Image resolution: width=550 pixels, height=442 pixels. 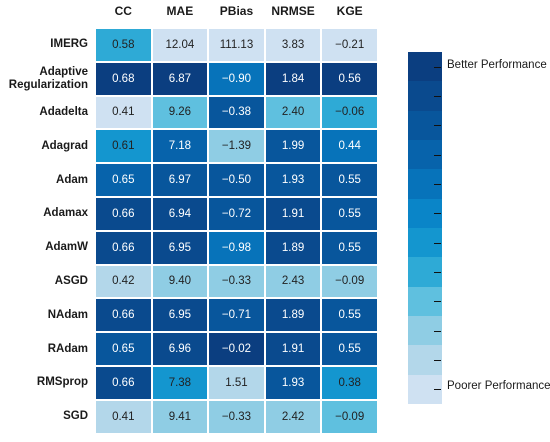 I want to click on heatmap-cell: 3.83, so click(x=293, y=45).